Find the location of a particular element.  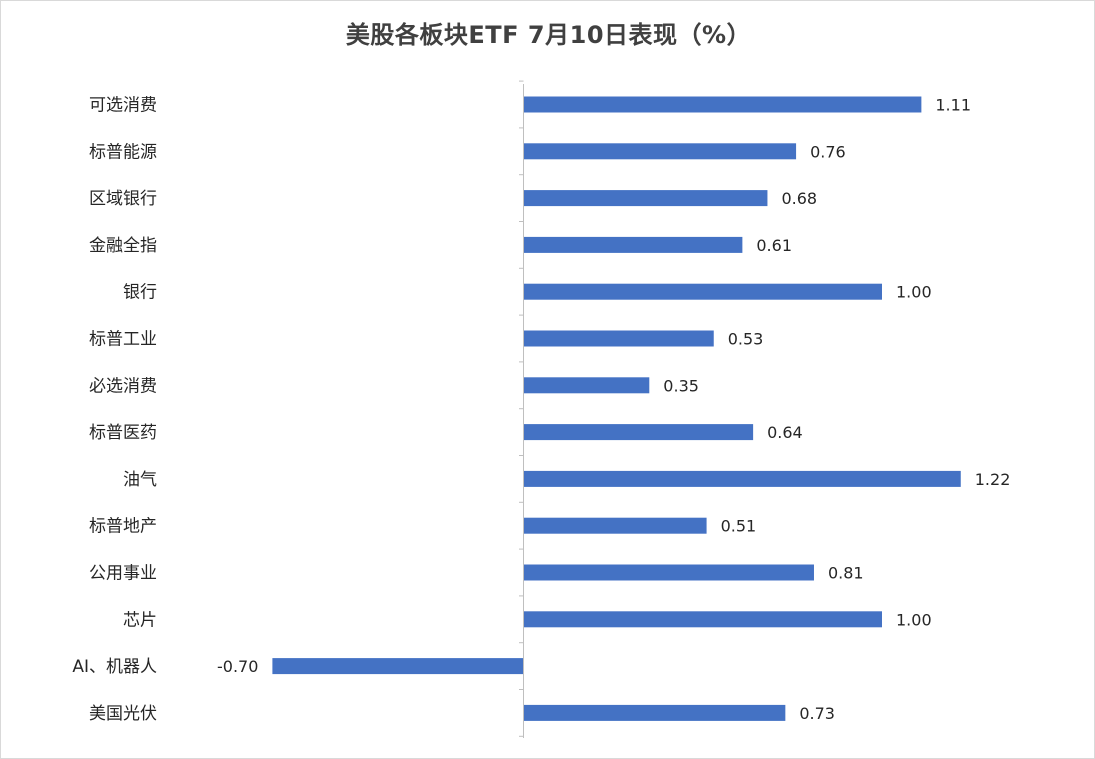

value-label: 0.64 is located at coordinates (785, 432).